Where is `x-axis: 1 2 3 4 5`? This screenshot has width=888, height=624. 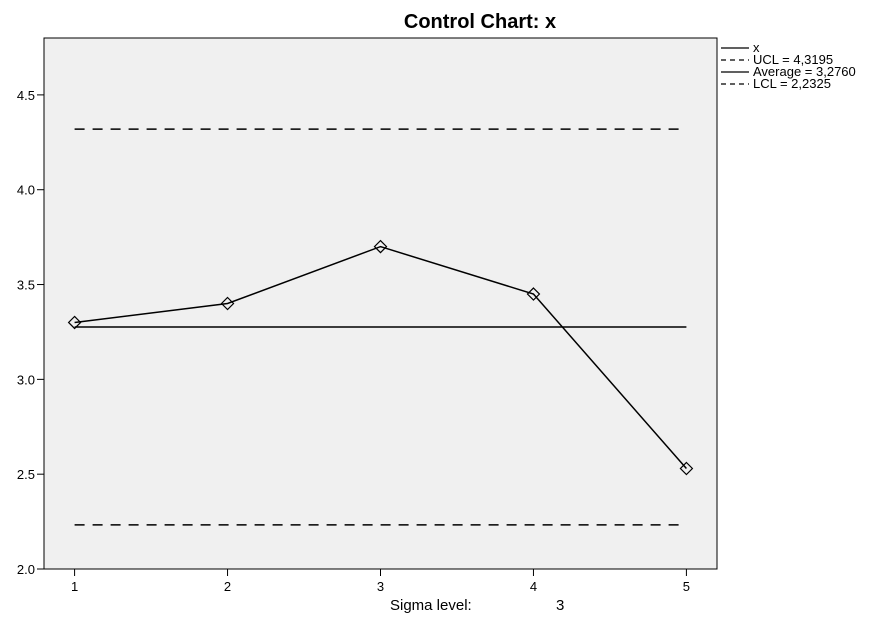
x-axis: 1 2 3 4 5 is located at coordinates (380, 581).